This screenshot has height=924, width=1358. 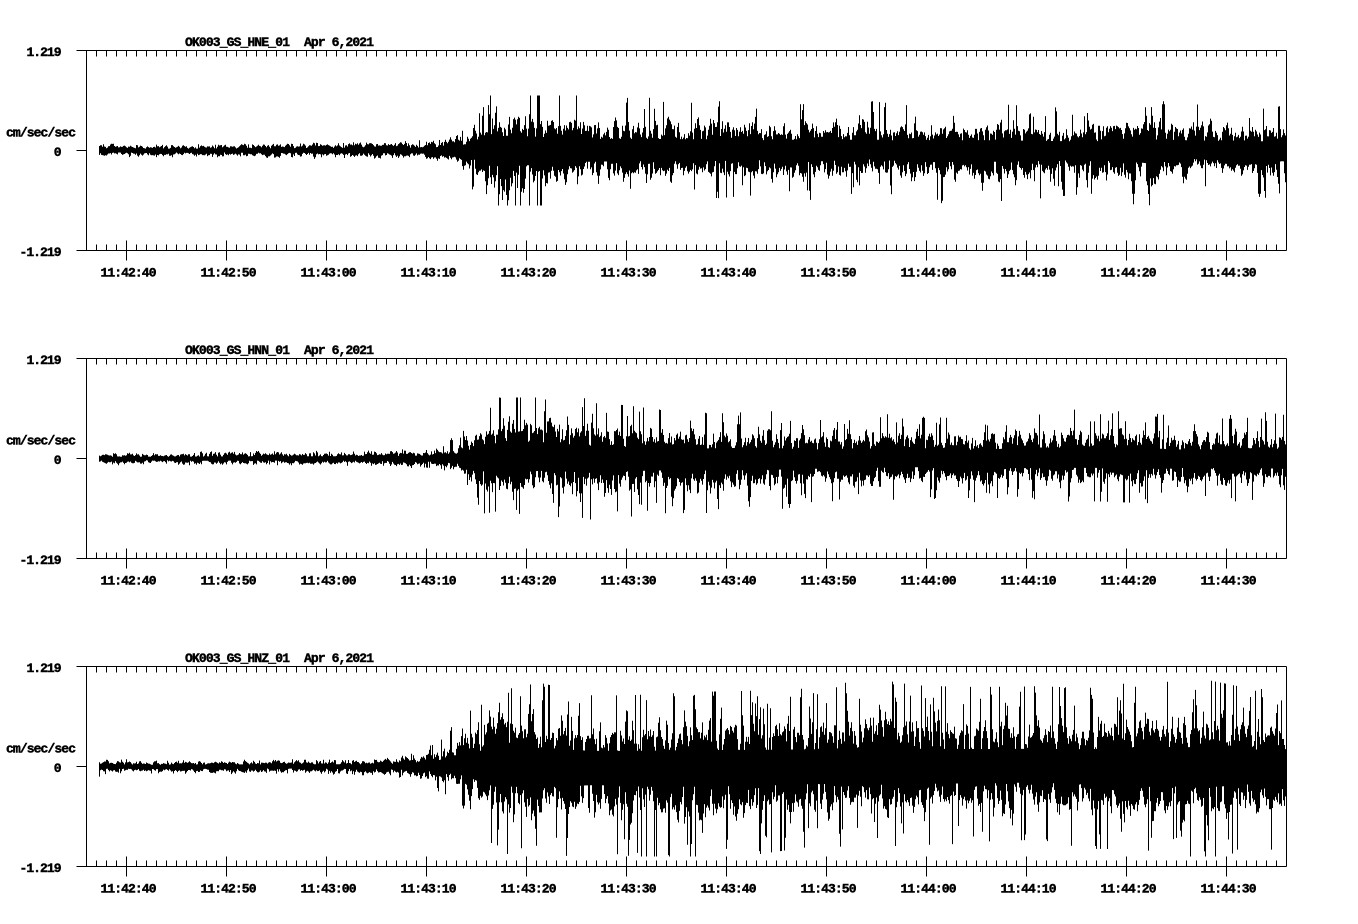 I want to click on svg-text: OK003_GS_HNN_01, so click(x=237, y=350).